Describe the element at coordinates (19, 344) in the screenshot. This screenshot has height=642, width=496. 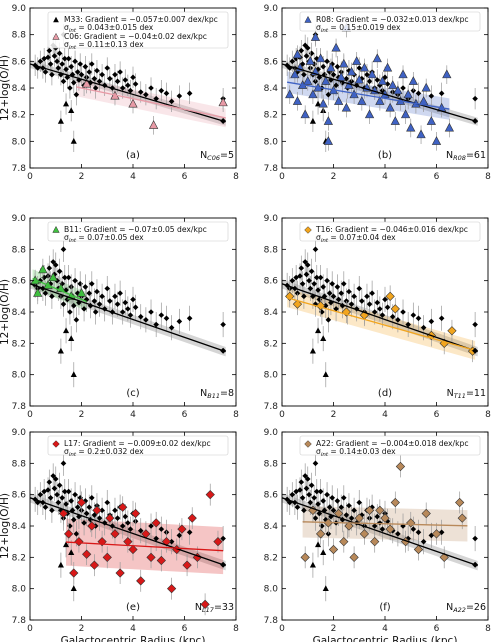
I see `y-tick-label: 8.2` at that location.